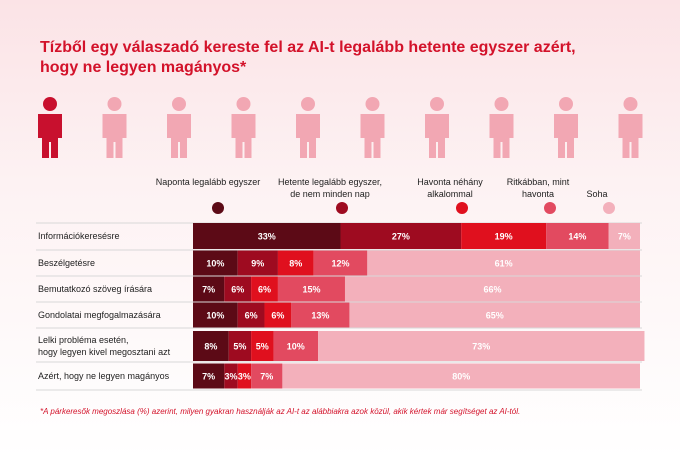  I want to click on value-label: 66%, so click(492, 289).